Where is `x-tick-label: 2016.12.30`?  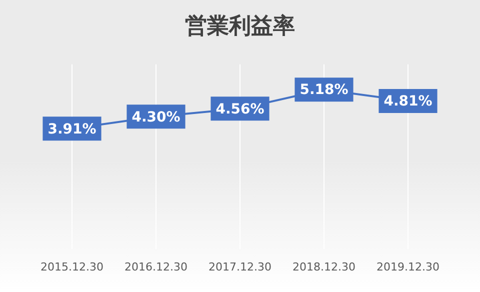
x-tick-label: 2016.12.30 is located at coordinates (156, 267).